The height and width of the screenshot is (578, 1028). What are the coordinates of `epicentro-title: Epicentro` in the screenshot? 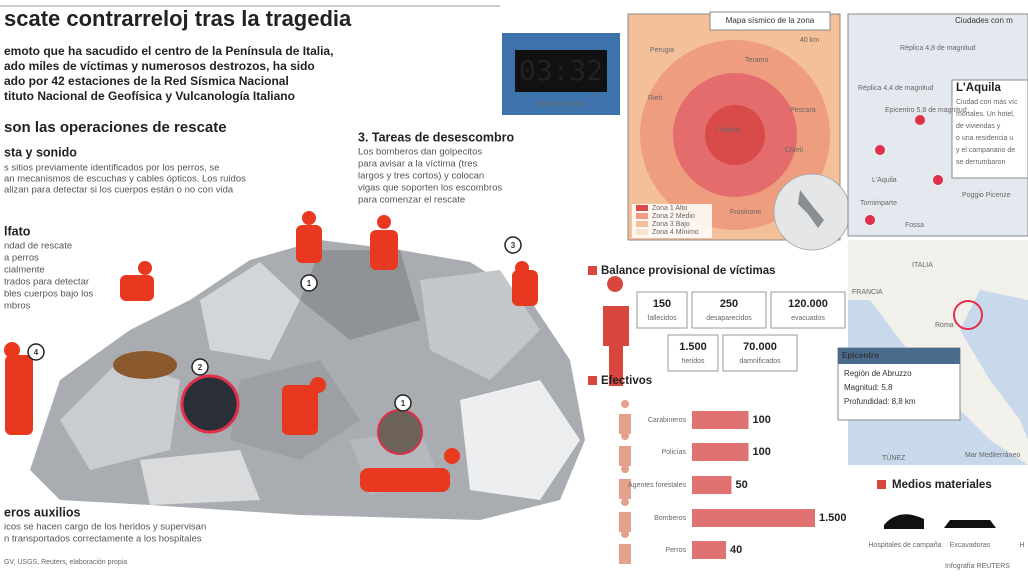 It's located at (860, 355).